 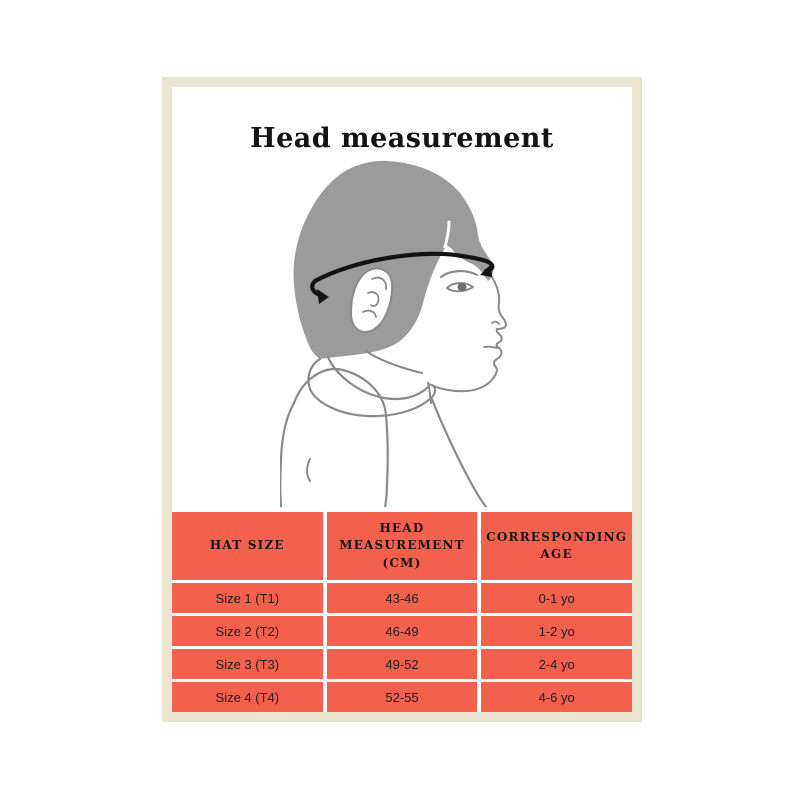 I want to click on jaw-to-collar-line, so click(x=429, y=393).